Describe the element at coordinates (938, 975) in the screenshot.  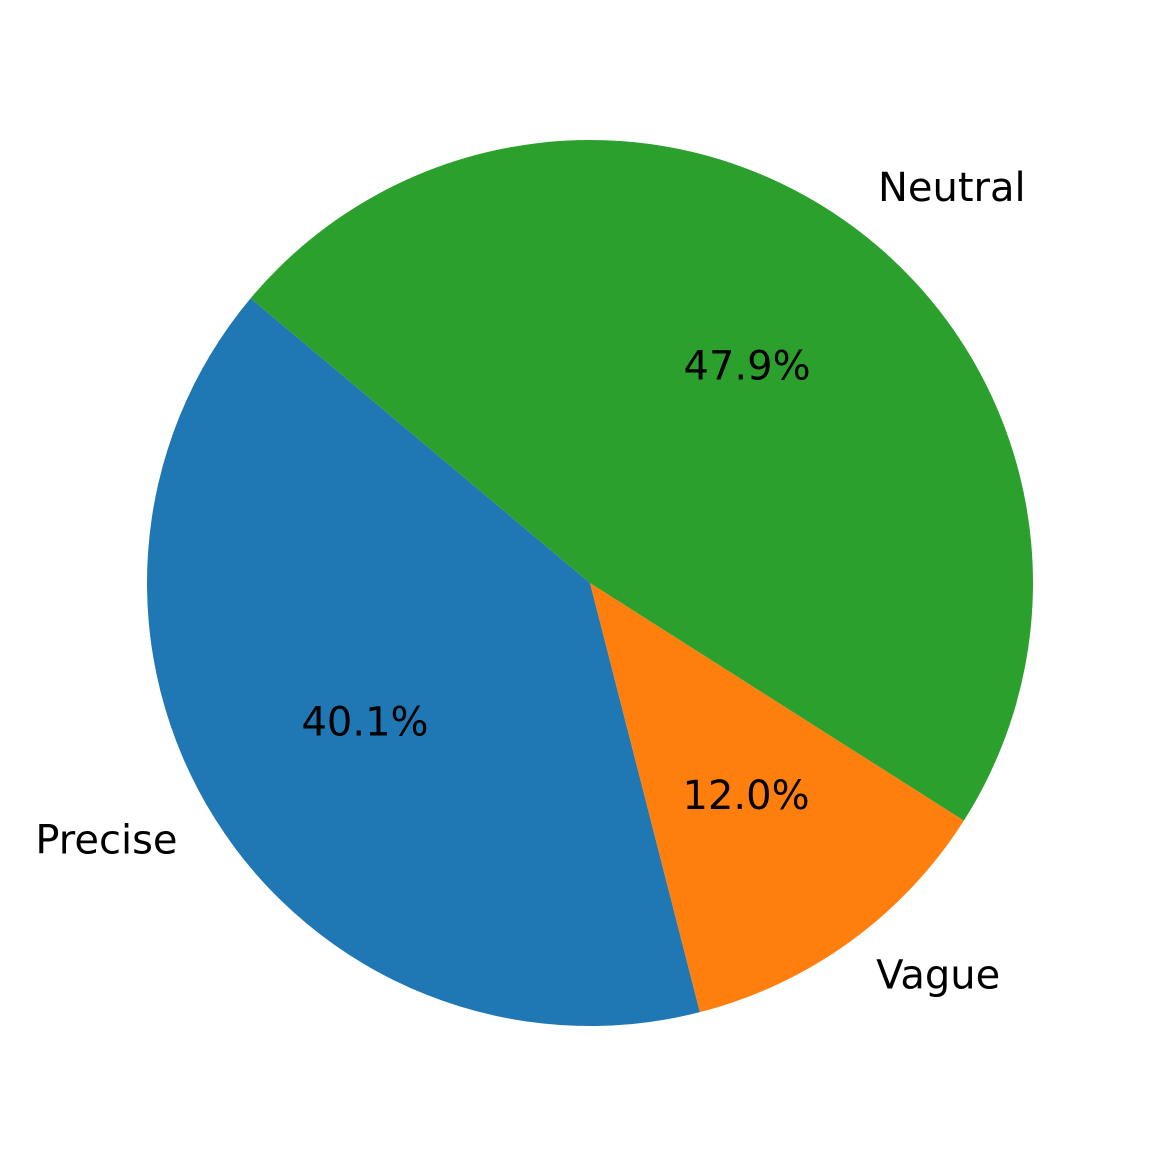
I see `category-label-vague: Vague` at that location.